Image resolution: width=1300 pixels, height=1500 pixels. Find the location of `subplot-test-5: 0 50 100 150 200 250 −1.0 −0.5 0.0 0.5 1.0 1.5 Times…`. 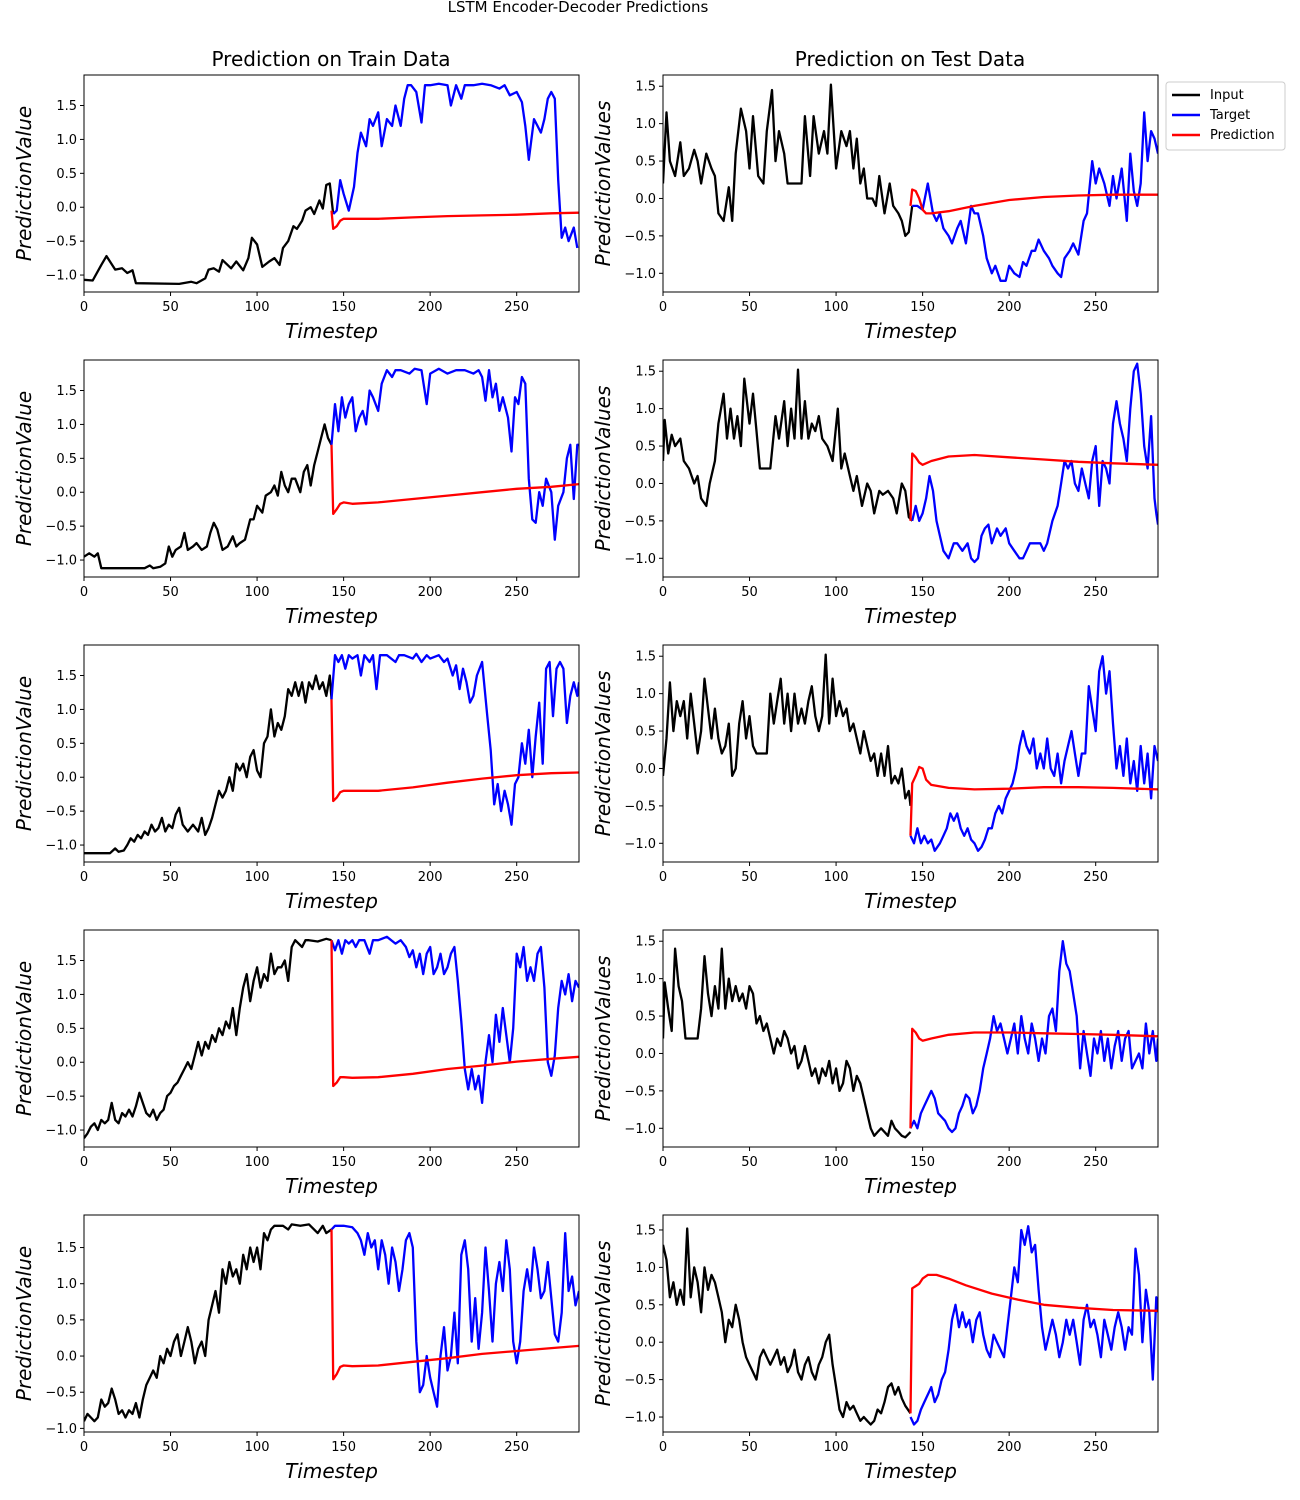

subplot-test-5: 0 50 100 150 200 250 −1.0 −0.5 0.0 0.5 1.0 1.5 Times… is located at coordinates (875, 1348).